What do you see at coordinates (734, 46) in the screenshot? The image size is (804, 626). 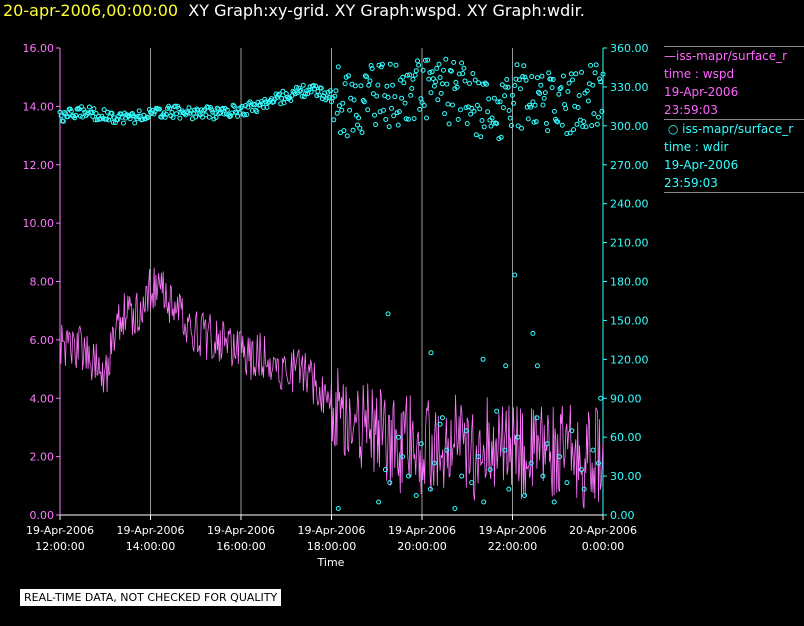 I see `legend-divider` at bounding box center [734, 46].